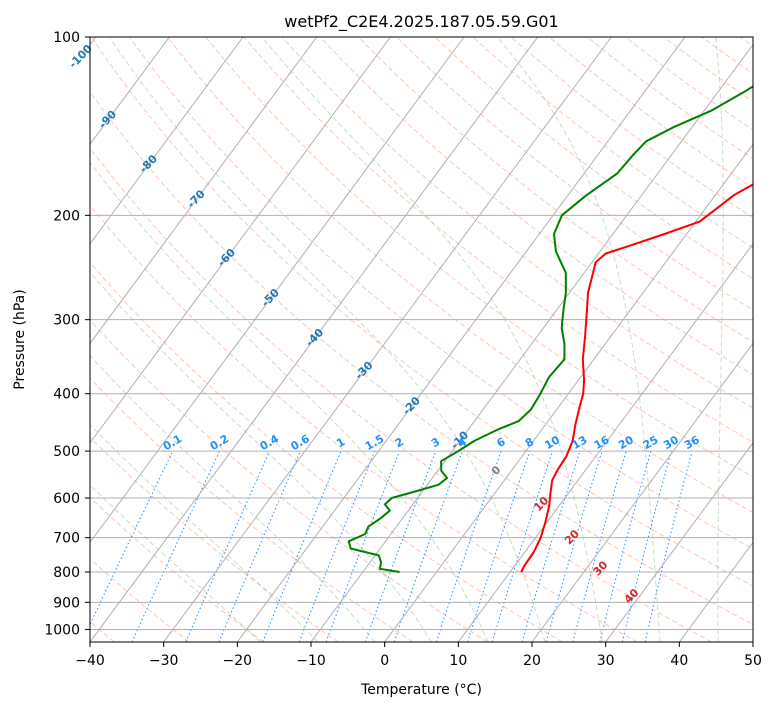  Describe the element at coordinates (311, 661) in the screenshot. I see `x-tick-label: −10` at that location.